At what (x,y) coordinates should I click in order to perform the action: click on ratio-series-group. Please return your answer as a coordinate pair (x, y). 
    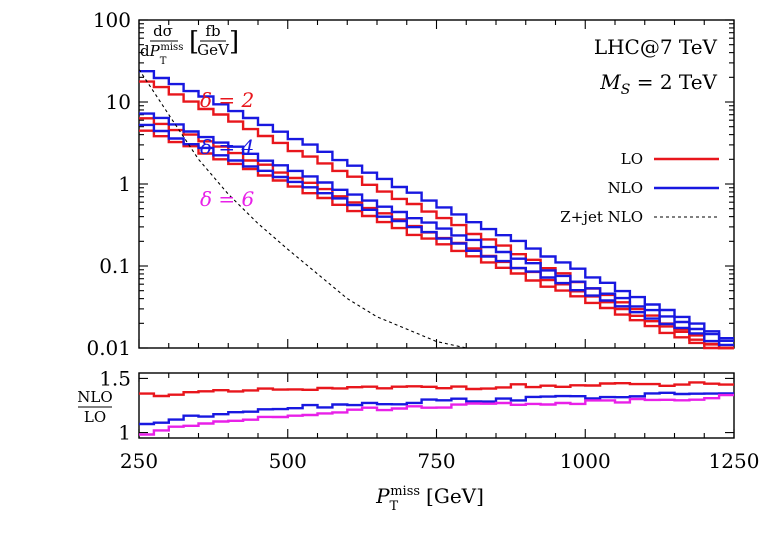
    Looking at the image, I should click on (436, 408).